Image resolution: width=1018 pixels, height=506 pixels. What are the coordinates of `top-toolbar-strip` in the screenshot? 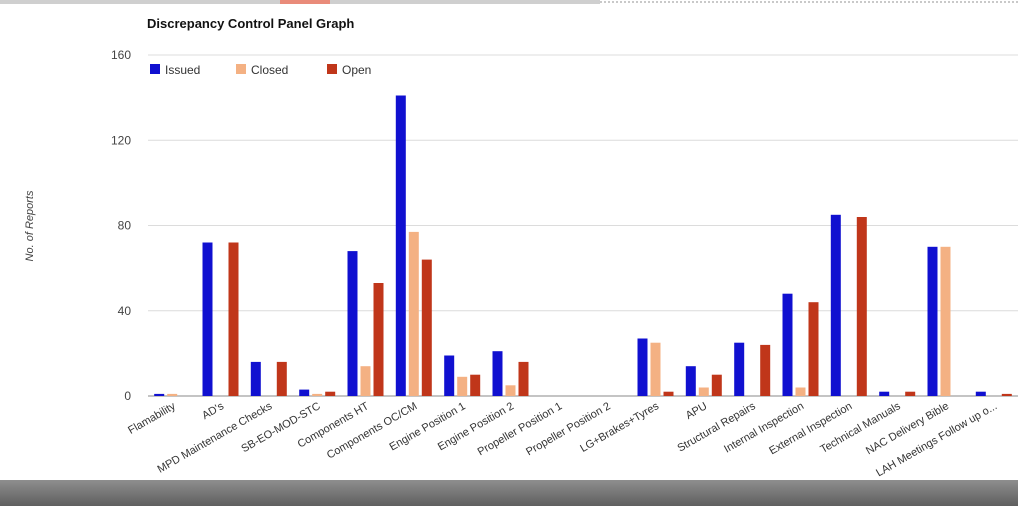 It's located at (509, 2).